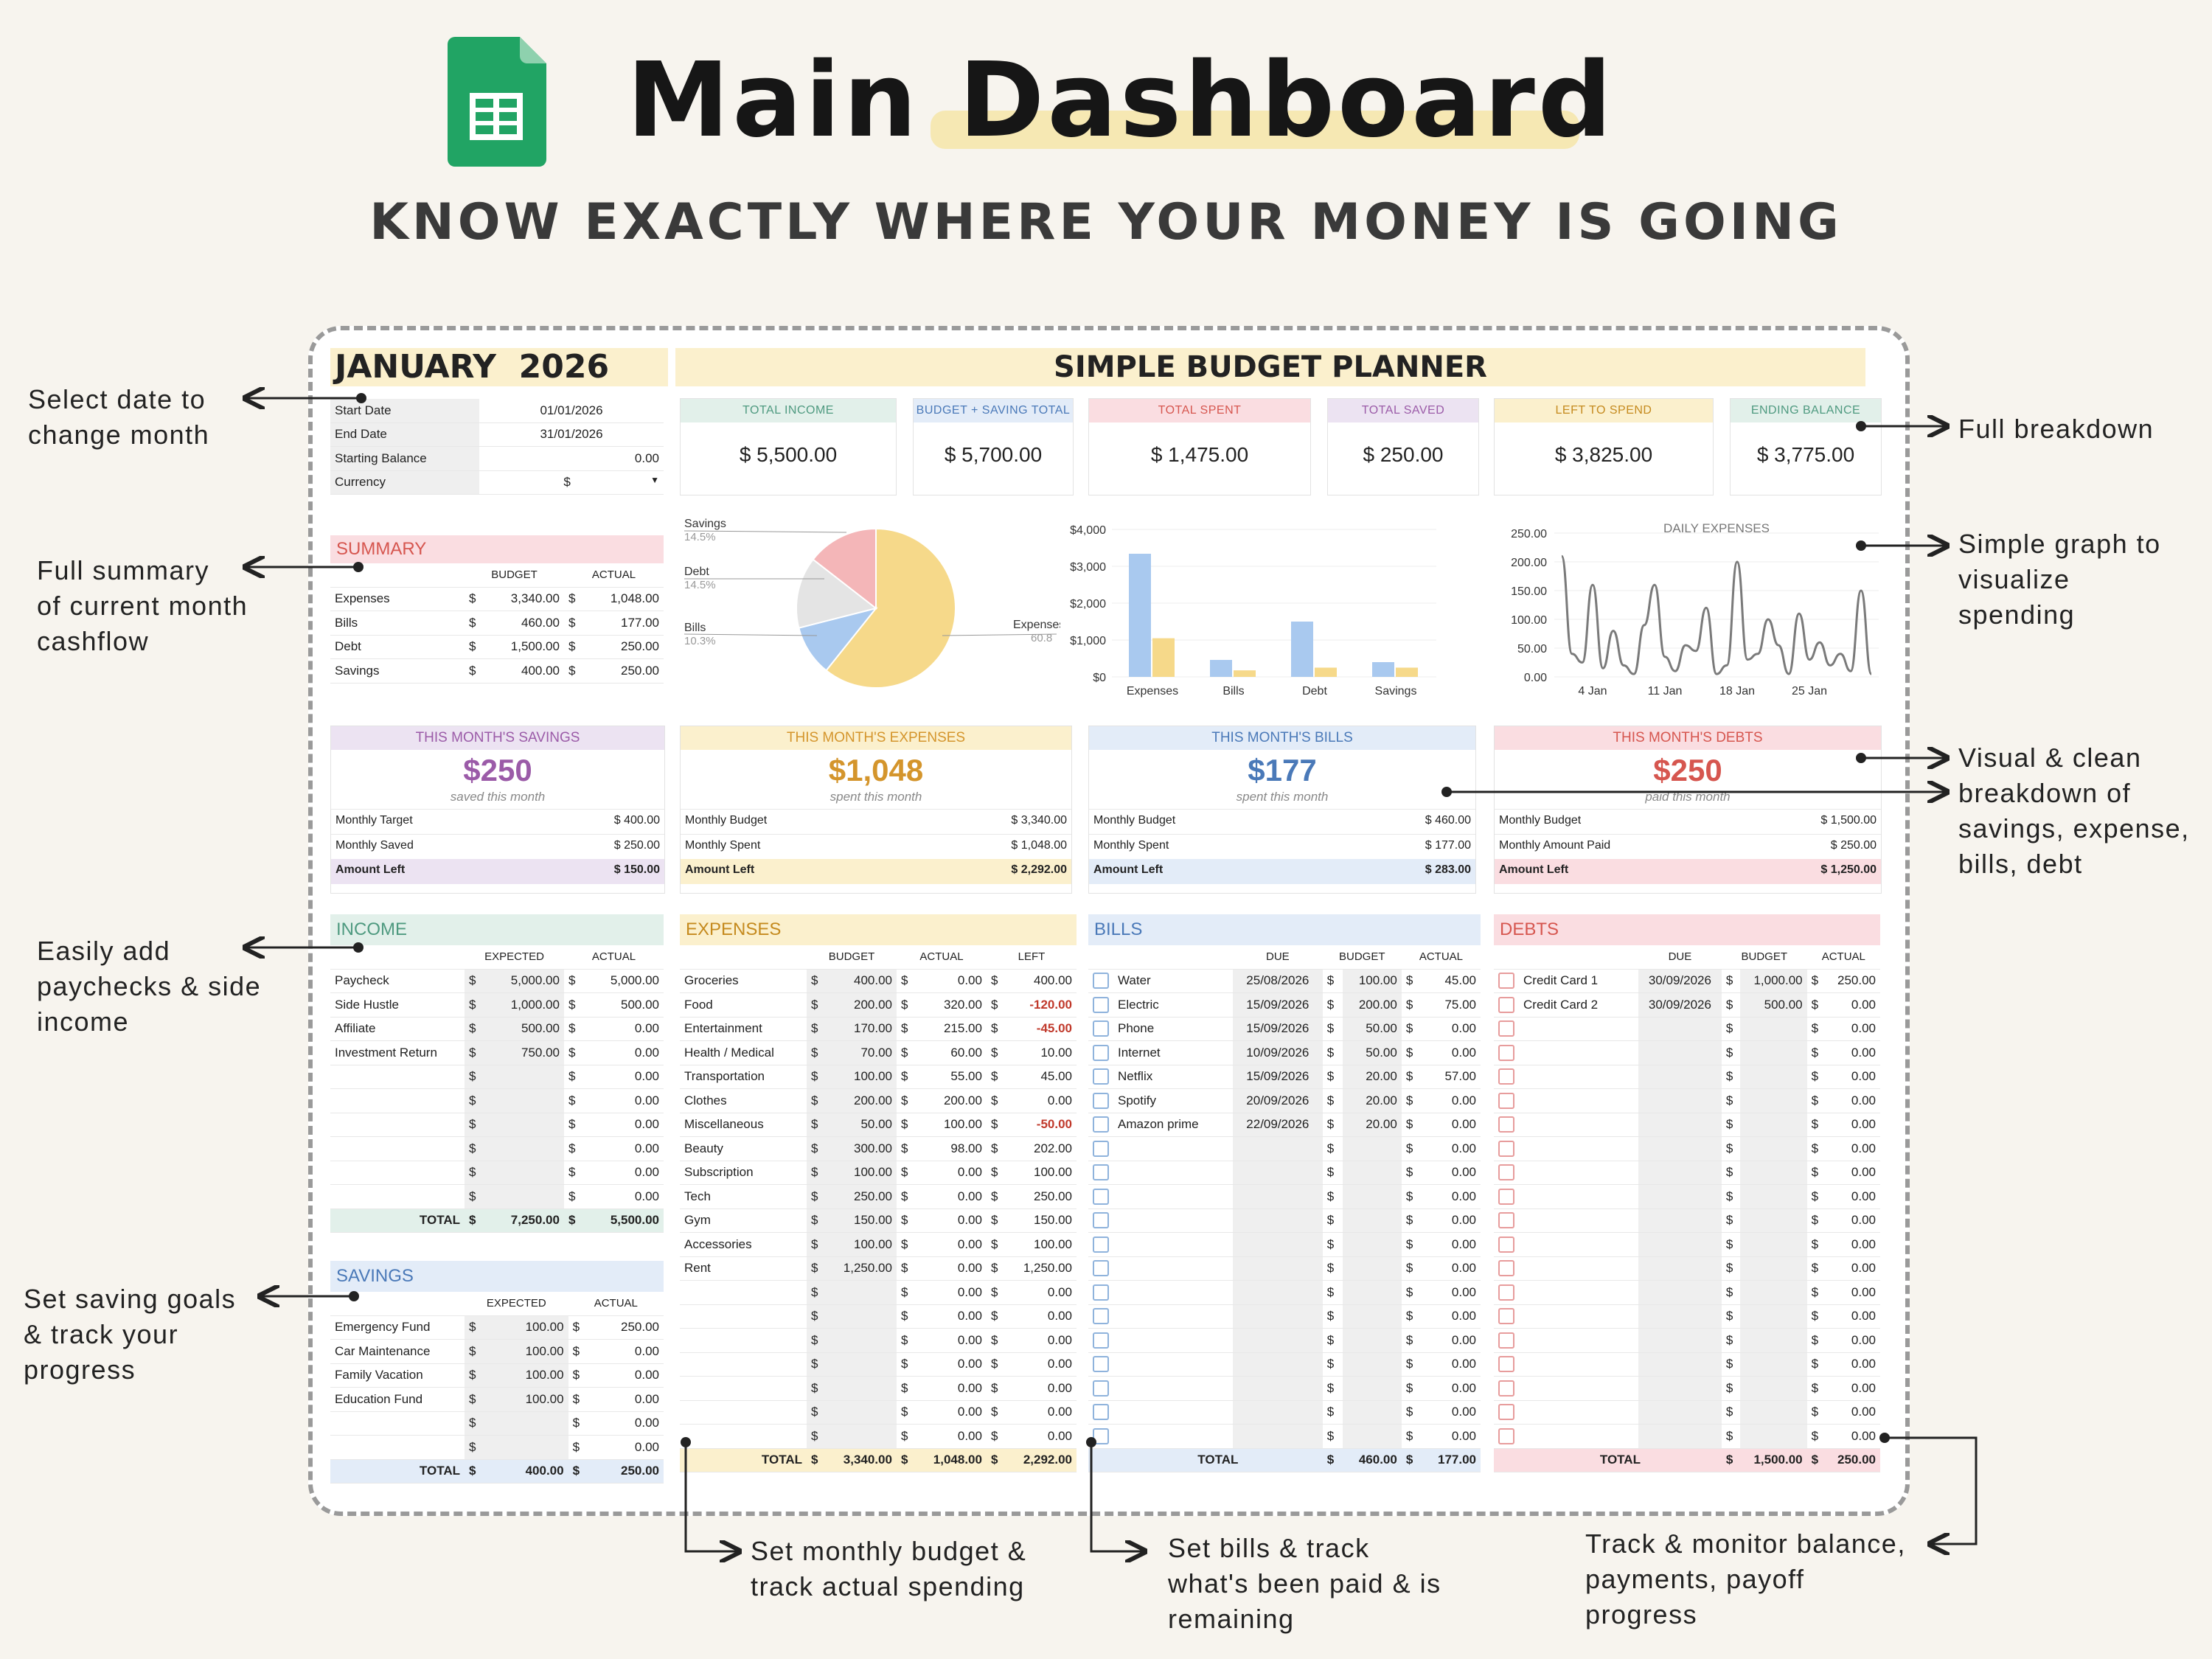 Image resolution: width=2212 pixels, height=1659 pixels. Describe the element at coordinates (571, 434) in the screenshot. I see `end-date-input: 31/01/2026` at that location.